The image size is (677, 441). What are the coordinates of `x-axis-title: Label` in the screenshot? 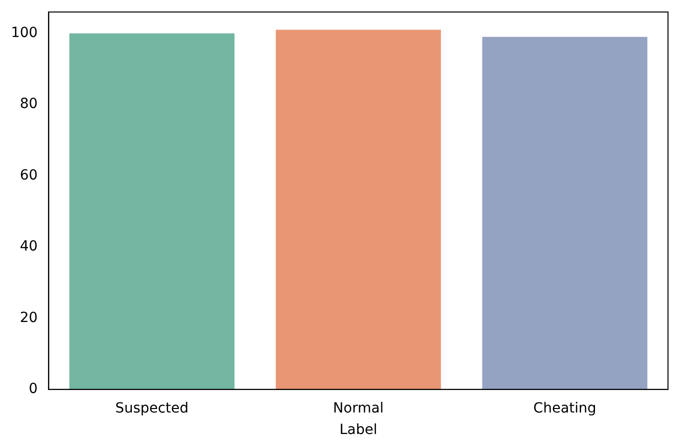 It's located at (358, 430).